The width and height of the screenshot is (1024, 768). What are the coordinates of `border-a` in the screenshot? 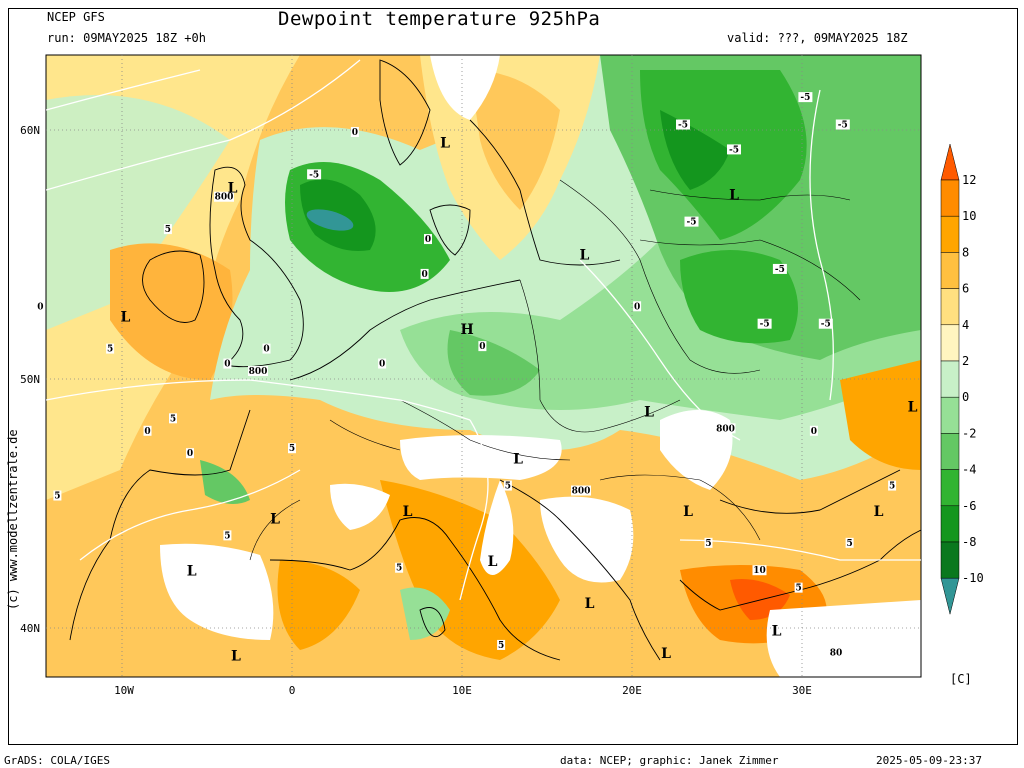 It's located at (600, 356).